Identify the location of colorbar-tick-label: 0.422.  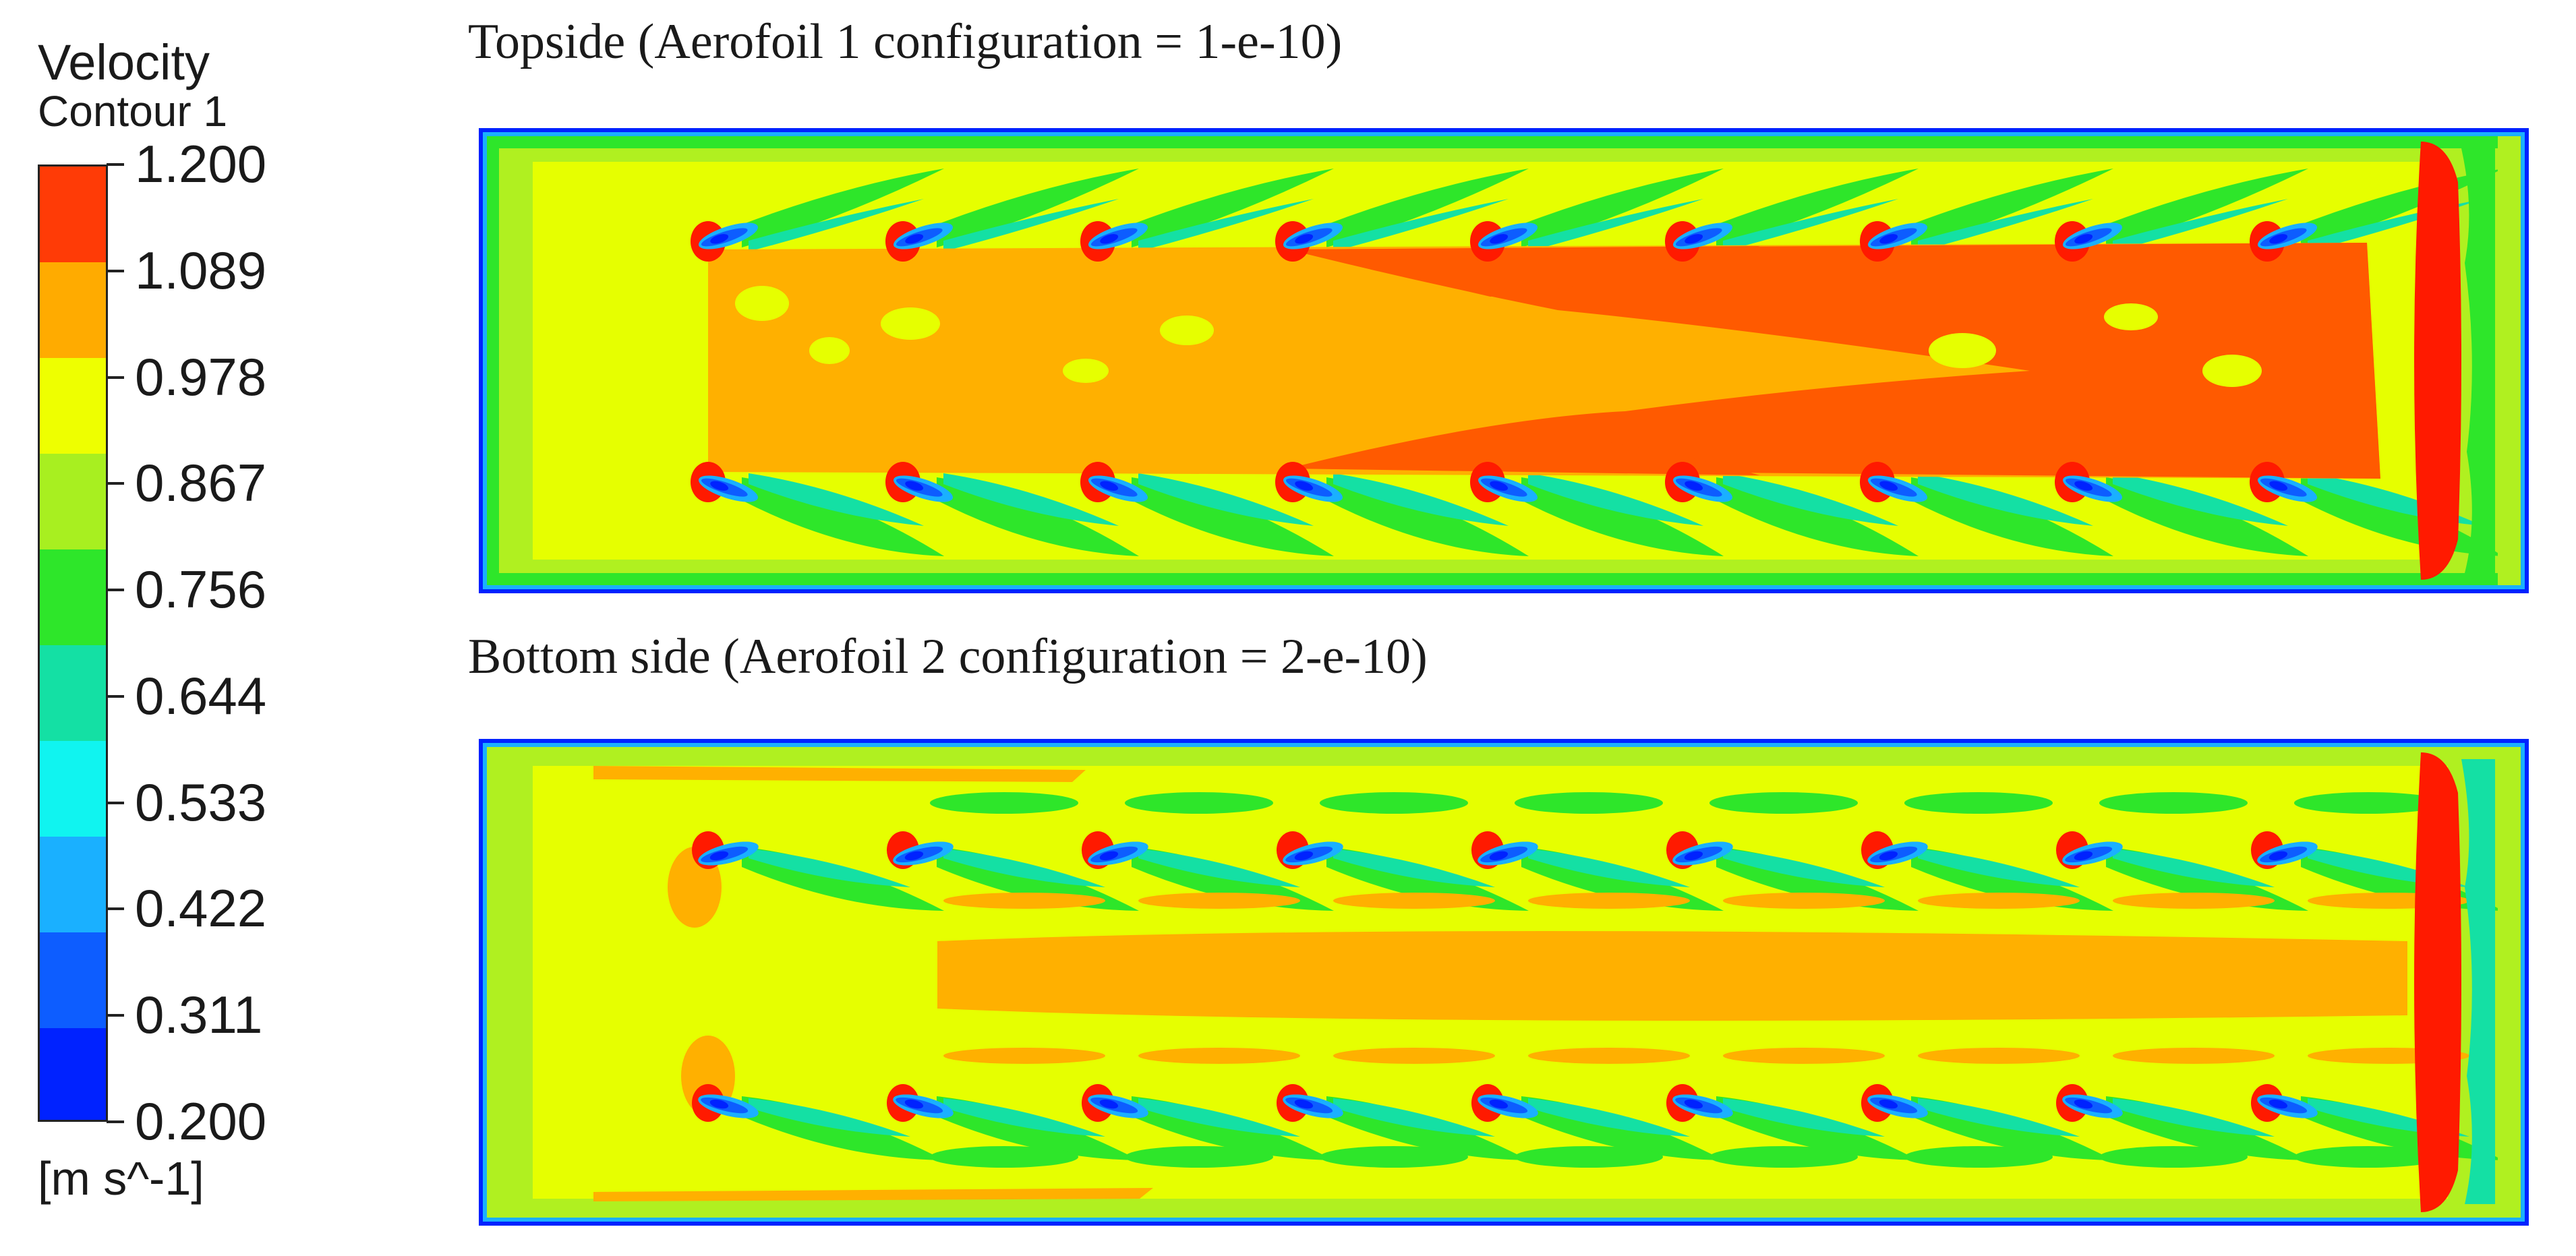
(201, 908).